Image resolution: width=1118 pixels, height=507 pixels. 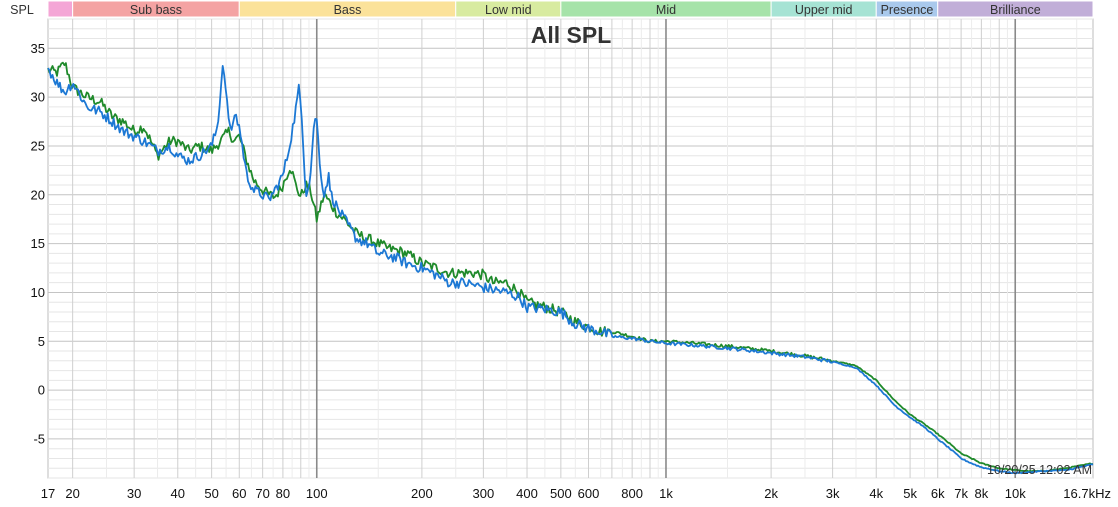 What do you see at coordinates (72, 493) in the screenshot?
I see `x-tick-label: 20` at bounding box center [72, 493].